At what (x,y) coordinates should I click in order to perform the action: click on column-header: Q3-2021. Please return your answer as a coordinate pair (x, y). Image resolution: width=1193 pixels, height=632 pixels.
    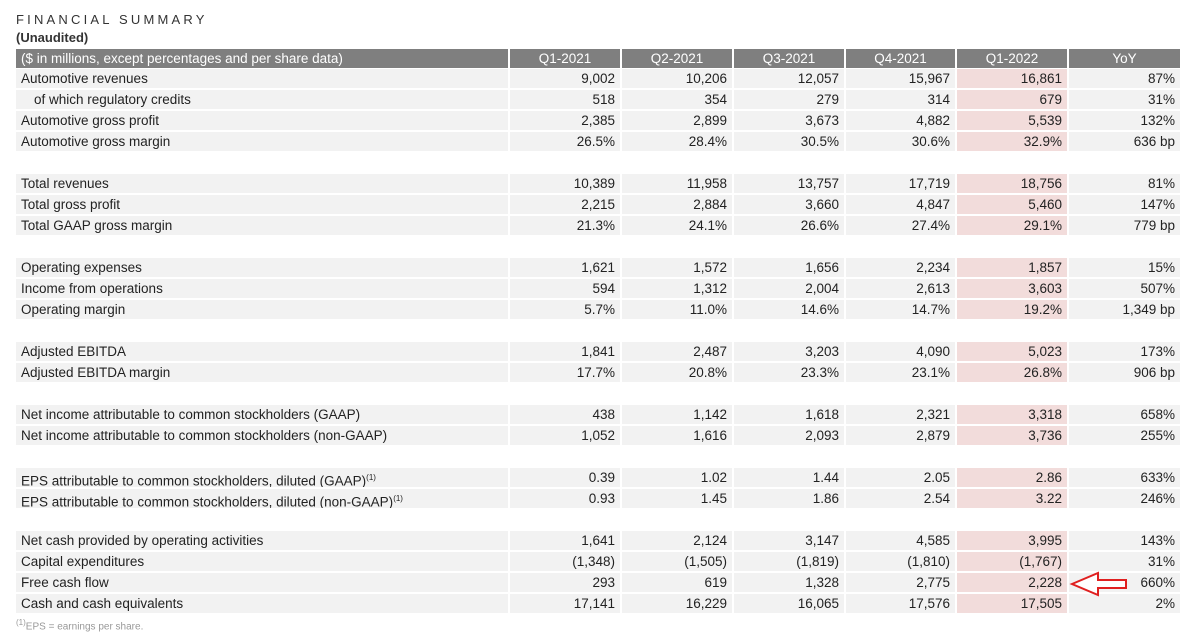
    Looking at the image, I should click on (789, 58).